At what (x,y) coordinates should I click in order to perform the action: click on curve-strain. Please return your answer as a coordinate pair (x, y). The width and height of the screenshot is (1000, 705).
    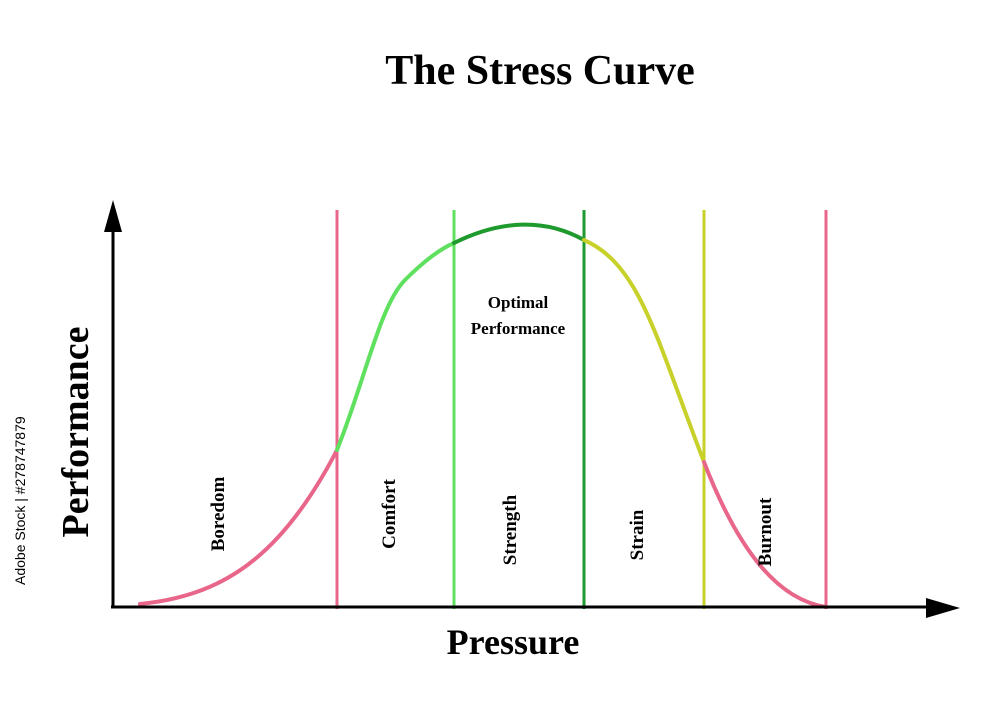
    Looking at the image, I should click on (644, 351).